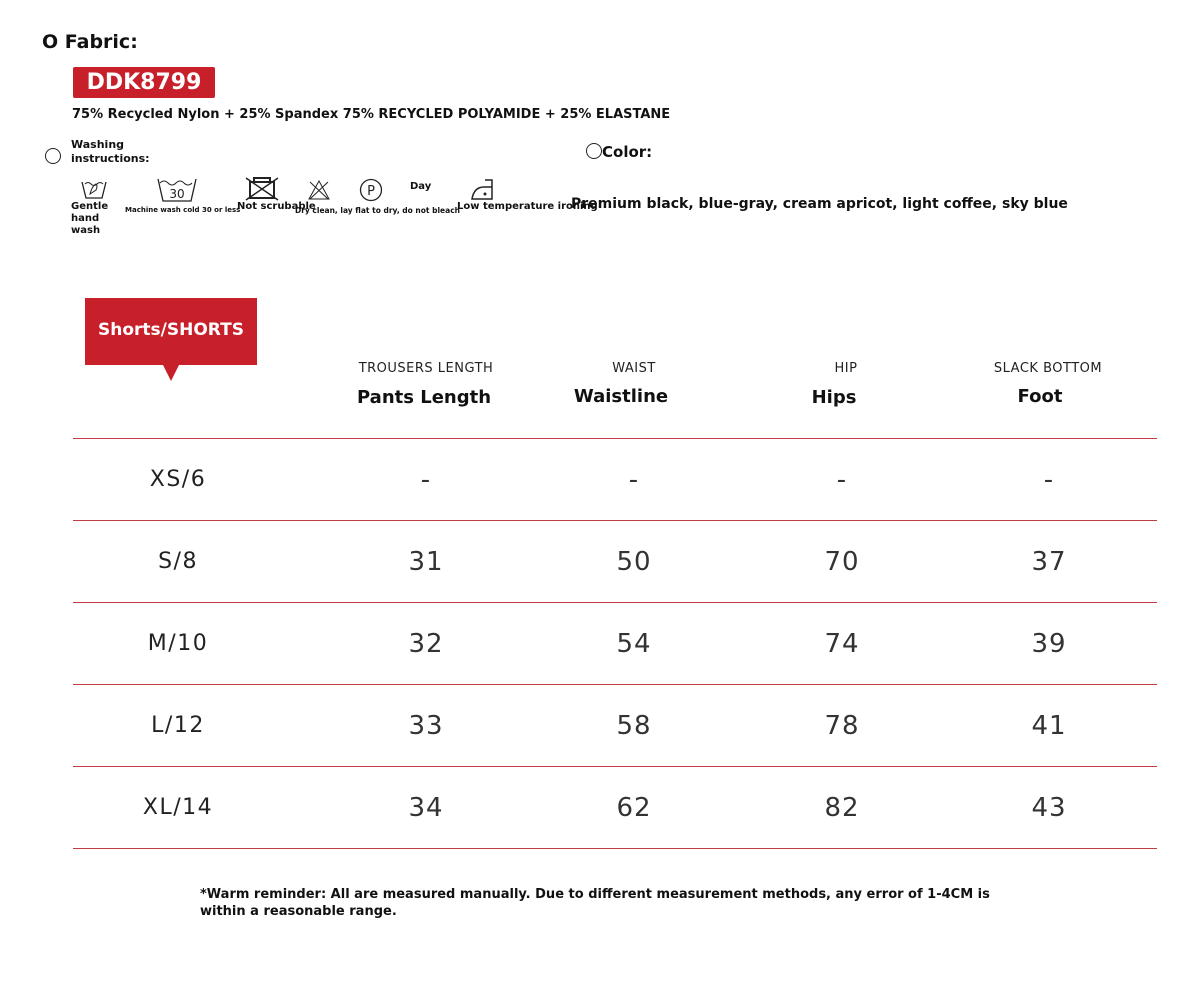 The image size is (1200, 1001). I want to click on value-cell: 33, so click(426, 725).